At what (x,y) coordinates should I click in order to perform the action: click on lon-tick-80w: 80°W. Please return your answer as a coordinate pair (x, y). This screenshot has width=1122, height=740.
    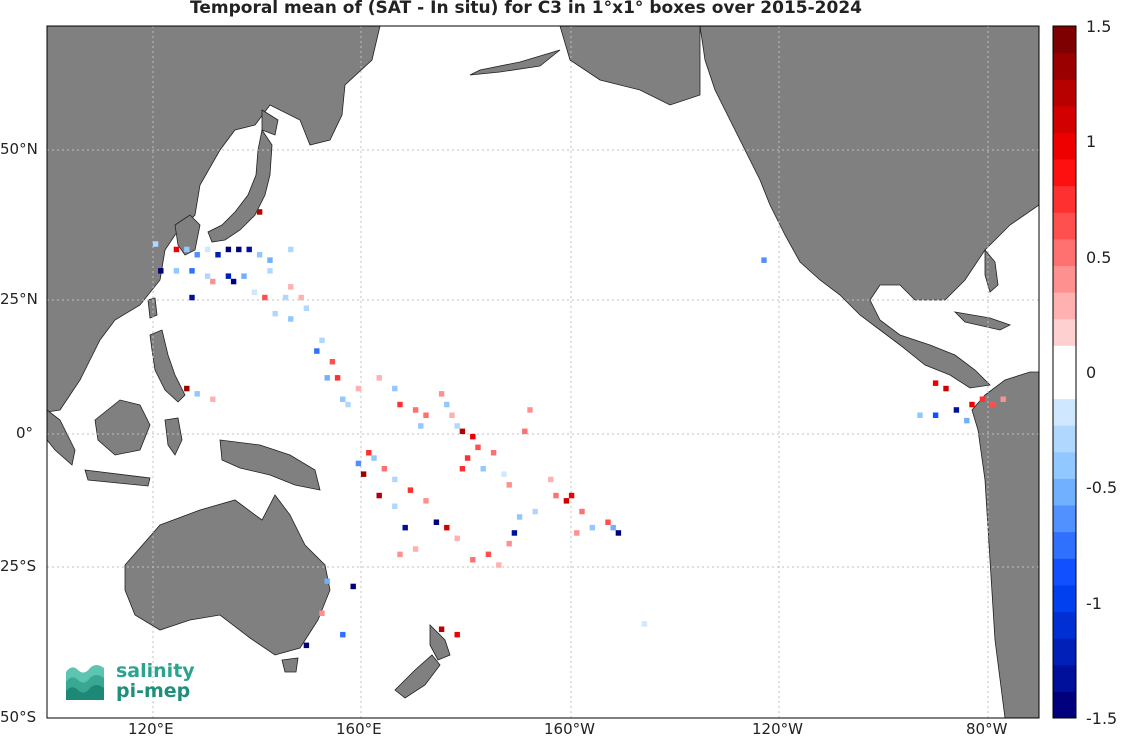
    Looking at the image, I should click on (987, 729).